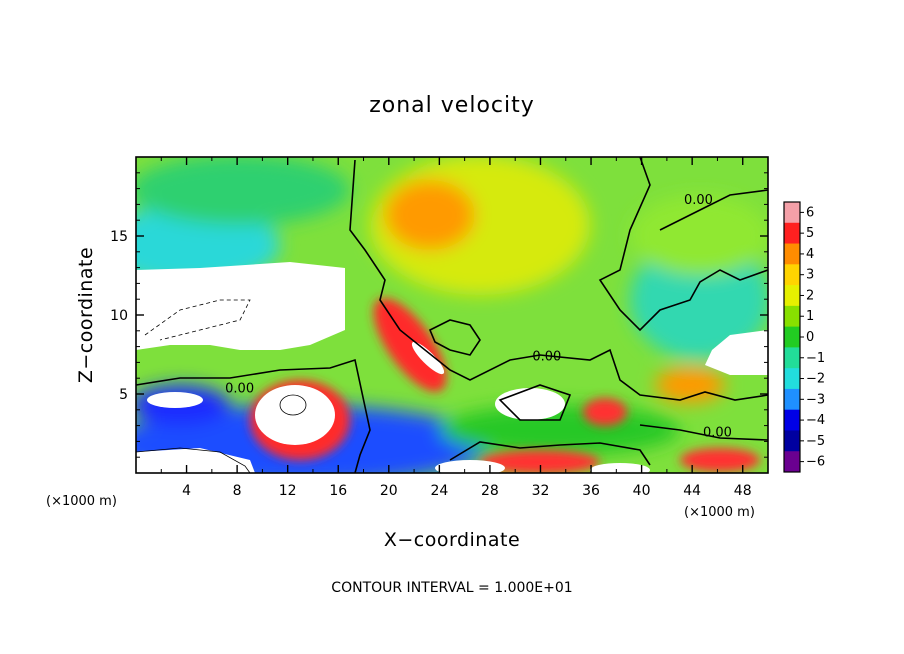 Image resolution: width=904 pixels, height=654 pixels. What do you see at coordinates (810, 316) in the screenshot?
I see `colorbar-label: 1` at bounding box center [810, 316].